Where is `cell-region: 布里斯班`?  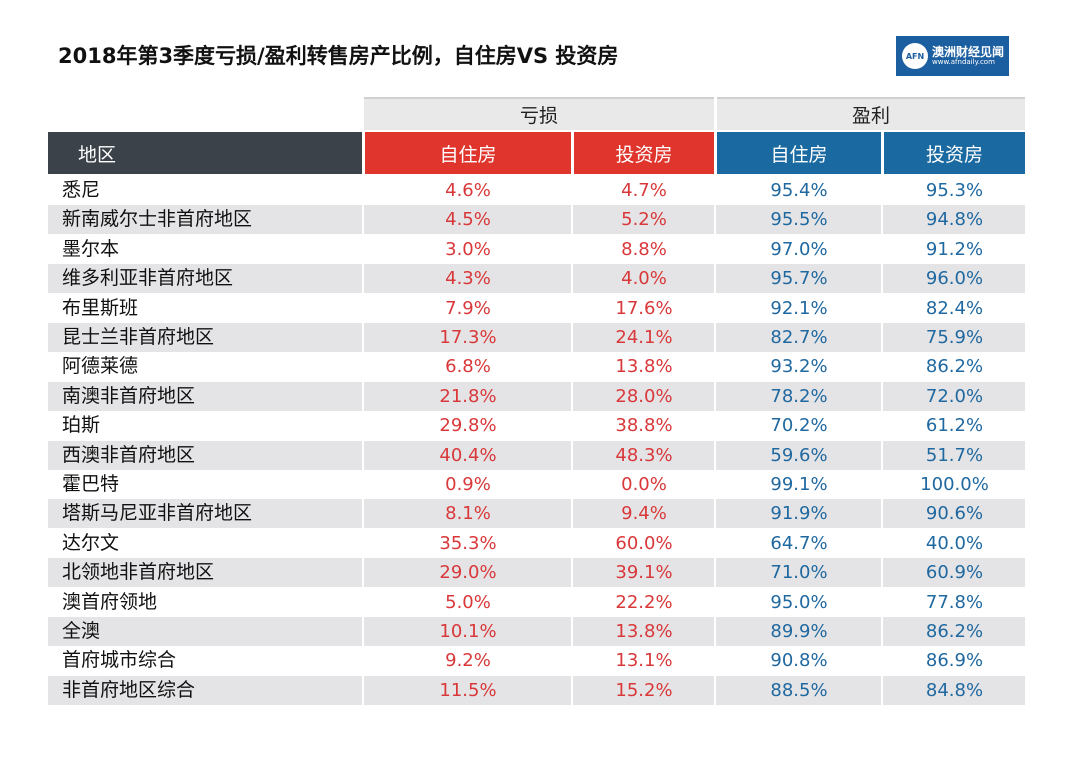 cell-region: 布里斯班 is located at coordinates (100, 307).